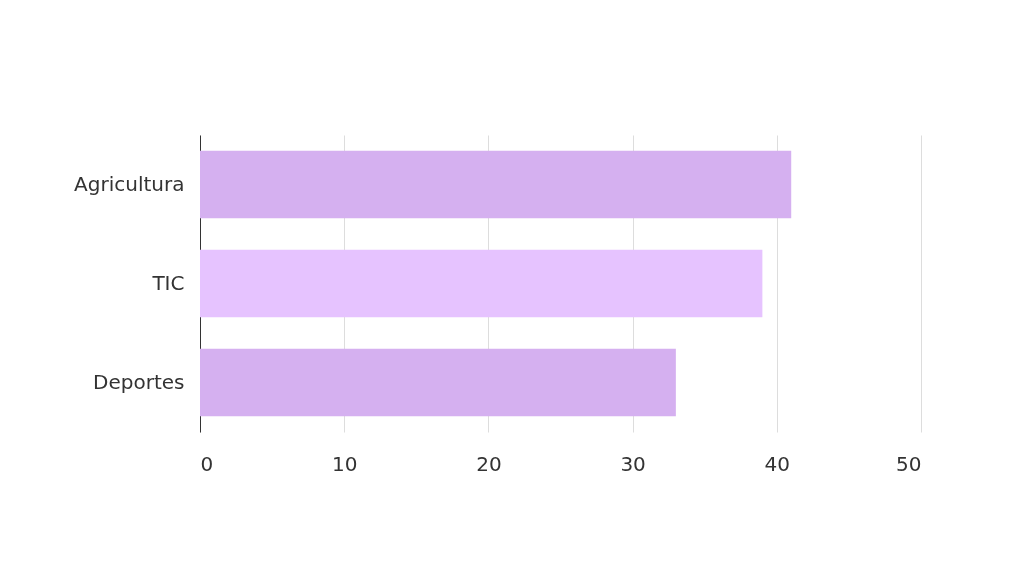  What do you see at coordinates (207, 463) in the screenshot?
I see `x-tick-label: 0` at bounding box center [207, 463].